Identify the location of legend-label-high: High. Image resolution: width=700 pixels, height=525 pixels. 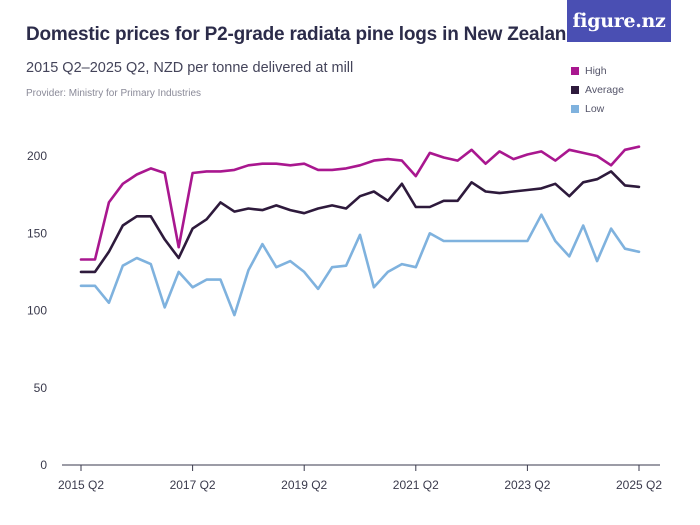
(596, 70).